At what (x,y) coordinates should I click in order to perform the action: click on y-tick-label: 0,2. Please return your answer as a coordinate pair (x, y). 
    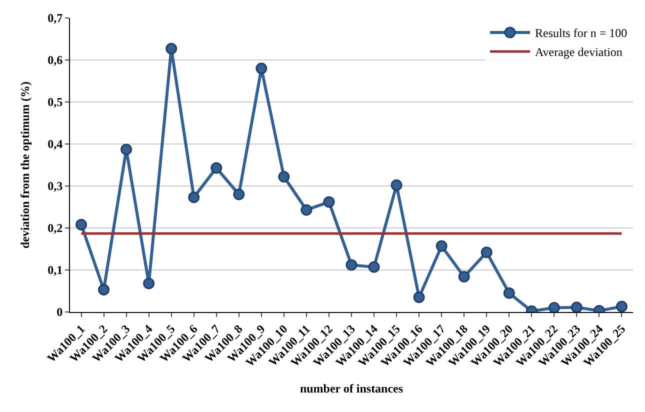
    Looking at the image, I should click on (55, 228).